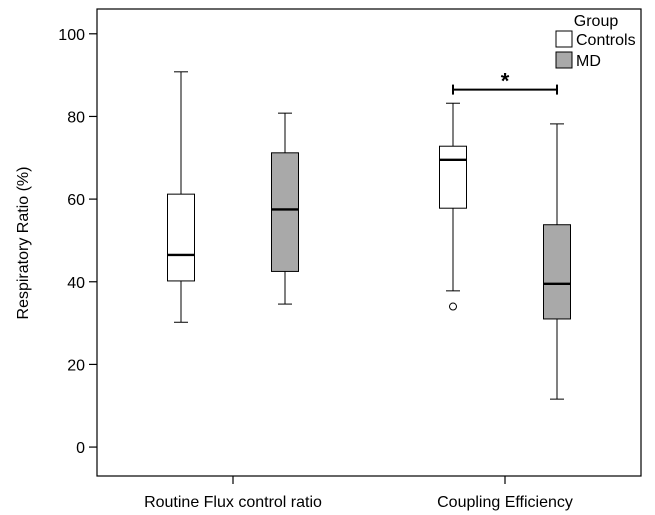  What do you see at coordinates (596, 21) in the screenshot?
I see `legend-title: Group` at bounding box center [596, 21].